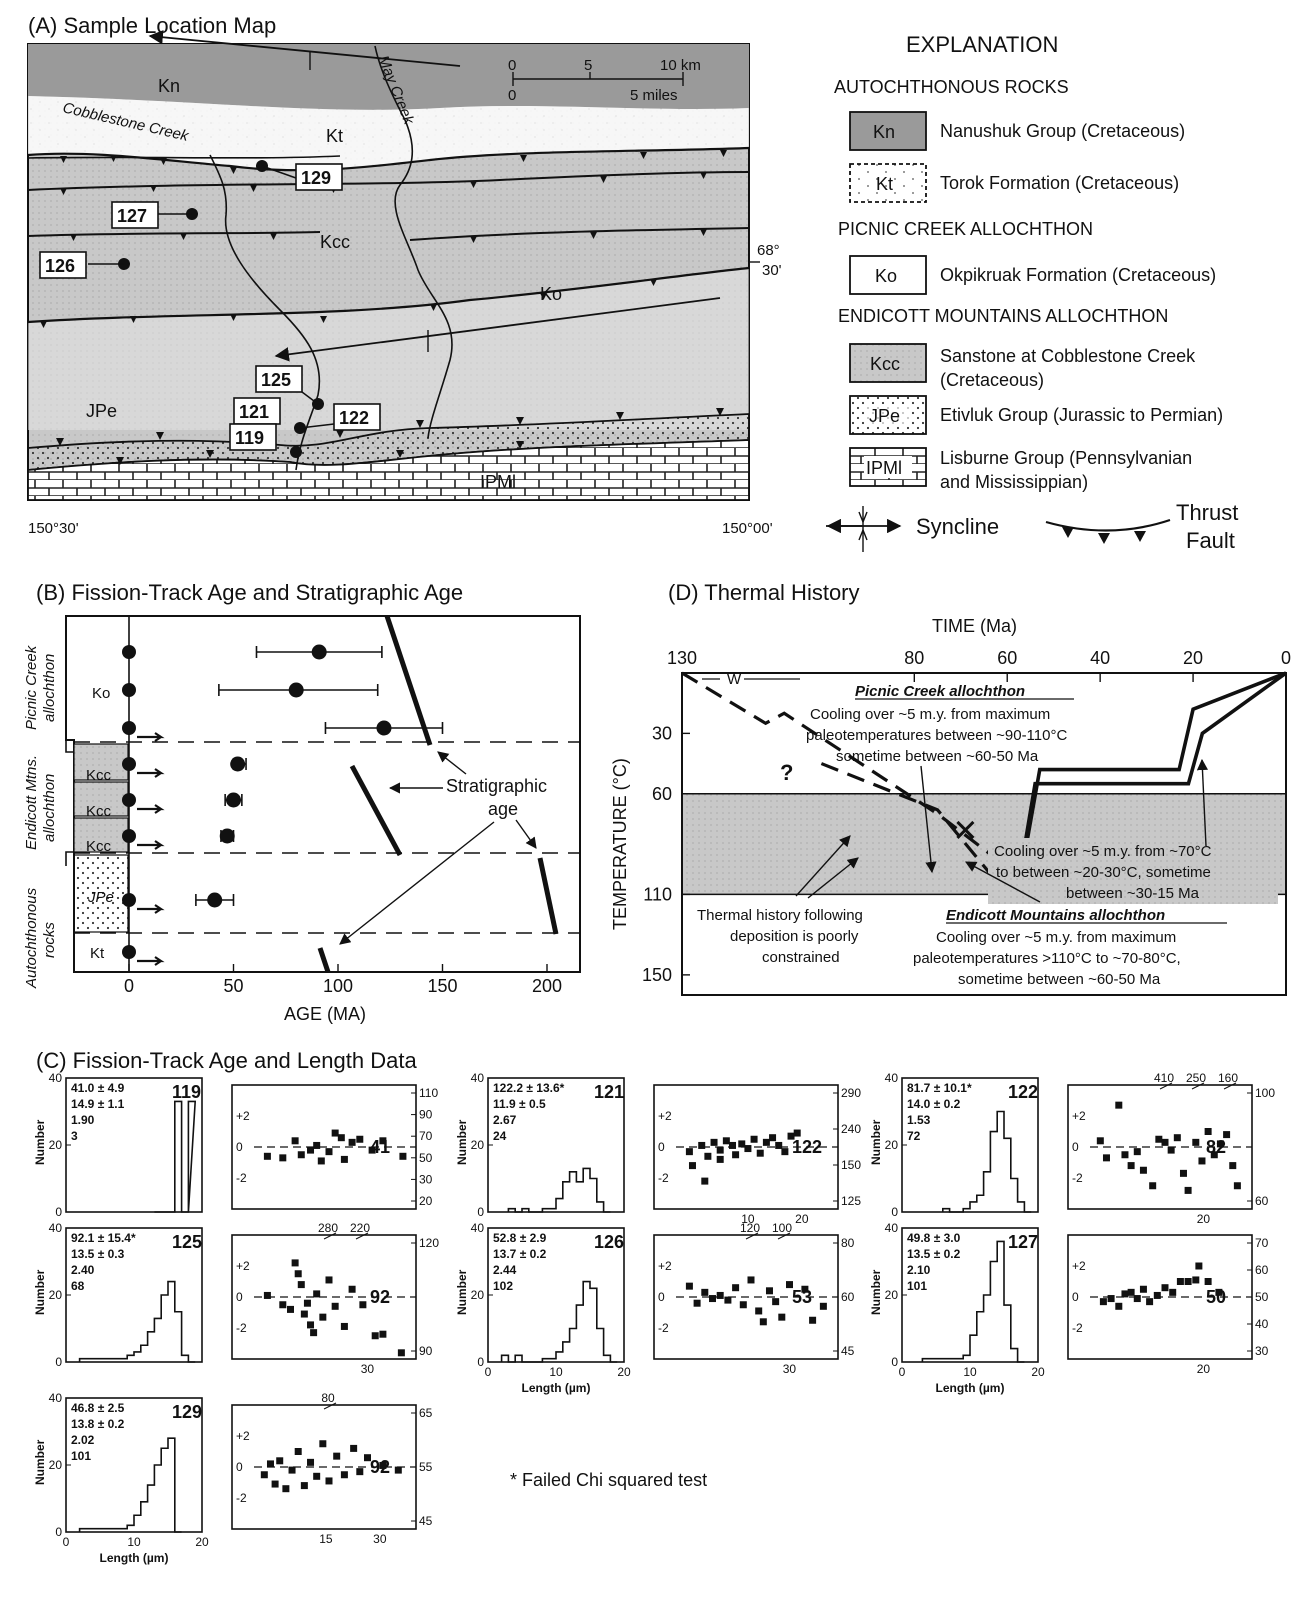 The width and height of the screenshot is (1299, 1606). What do you see at coordinates (930, 714) in the screenshot?
I see `picnic-line-1: Cooling over ~5 m.y. from maximum` at bounding box center [930, 714].